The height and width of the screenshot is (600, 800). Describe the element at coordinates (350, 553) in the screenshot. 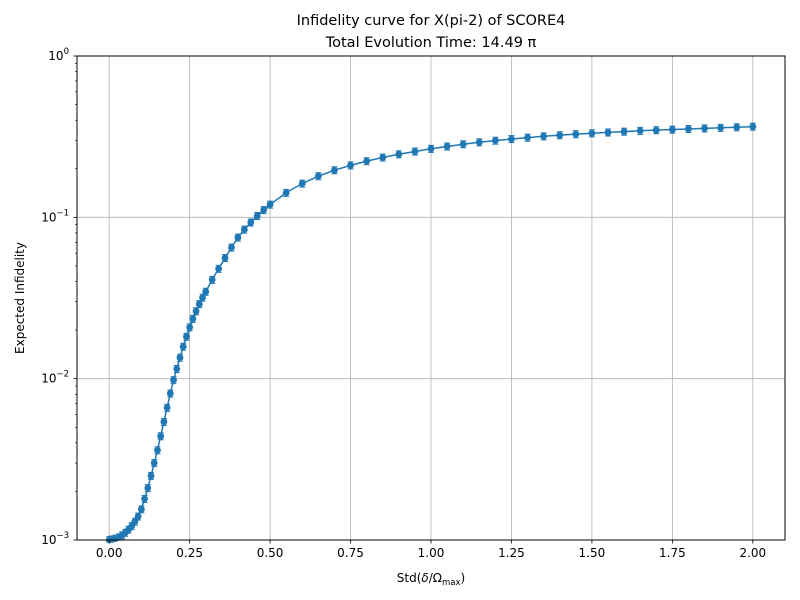

I see `x-tick-label: 0.75` at that location.